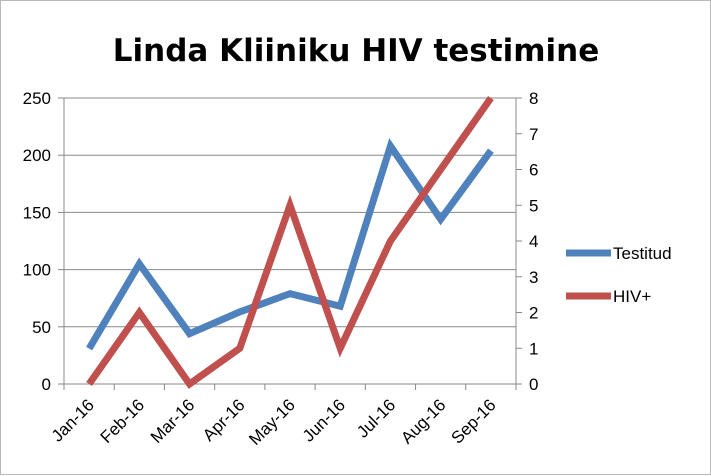  What do you see at coordinates (533, 205) in the screenshot?
I see `right-tick-label: 5` at bounding box center [533, 205].